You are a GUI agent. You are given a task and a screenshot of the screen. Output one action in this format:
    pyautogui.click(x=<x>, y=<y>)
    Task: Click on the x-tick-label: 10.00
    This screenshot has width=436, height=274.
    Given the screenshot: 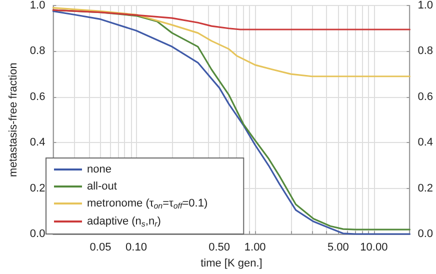 What is the action you would take?
    pyautogui.click(x=374, y=248)
    